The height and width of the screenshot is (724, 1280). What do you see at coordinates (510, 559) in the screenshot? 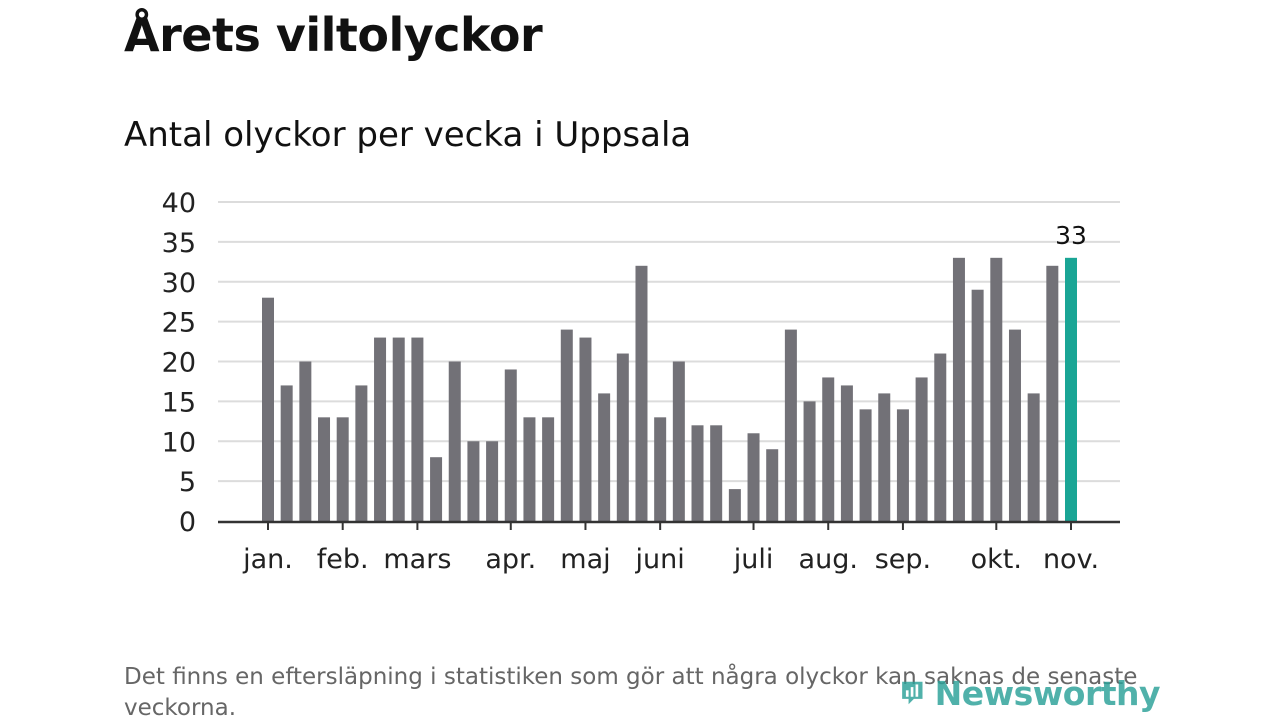
I see `x-tick-label: apr.` at bounding box center [510, 559].